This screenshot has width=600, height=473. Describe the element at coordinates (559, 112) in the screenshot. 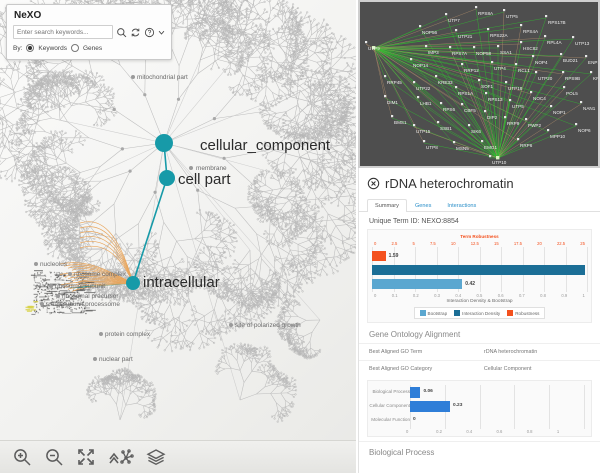

I see `gene-node-label: NOP1` at that location.